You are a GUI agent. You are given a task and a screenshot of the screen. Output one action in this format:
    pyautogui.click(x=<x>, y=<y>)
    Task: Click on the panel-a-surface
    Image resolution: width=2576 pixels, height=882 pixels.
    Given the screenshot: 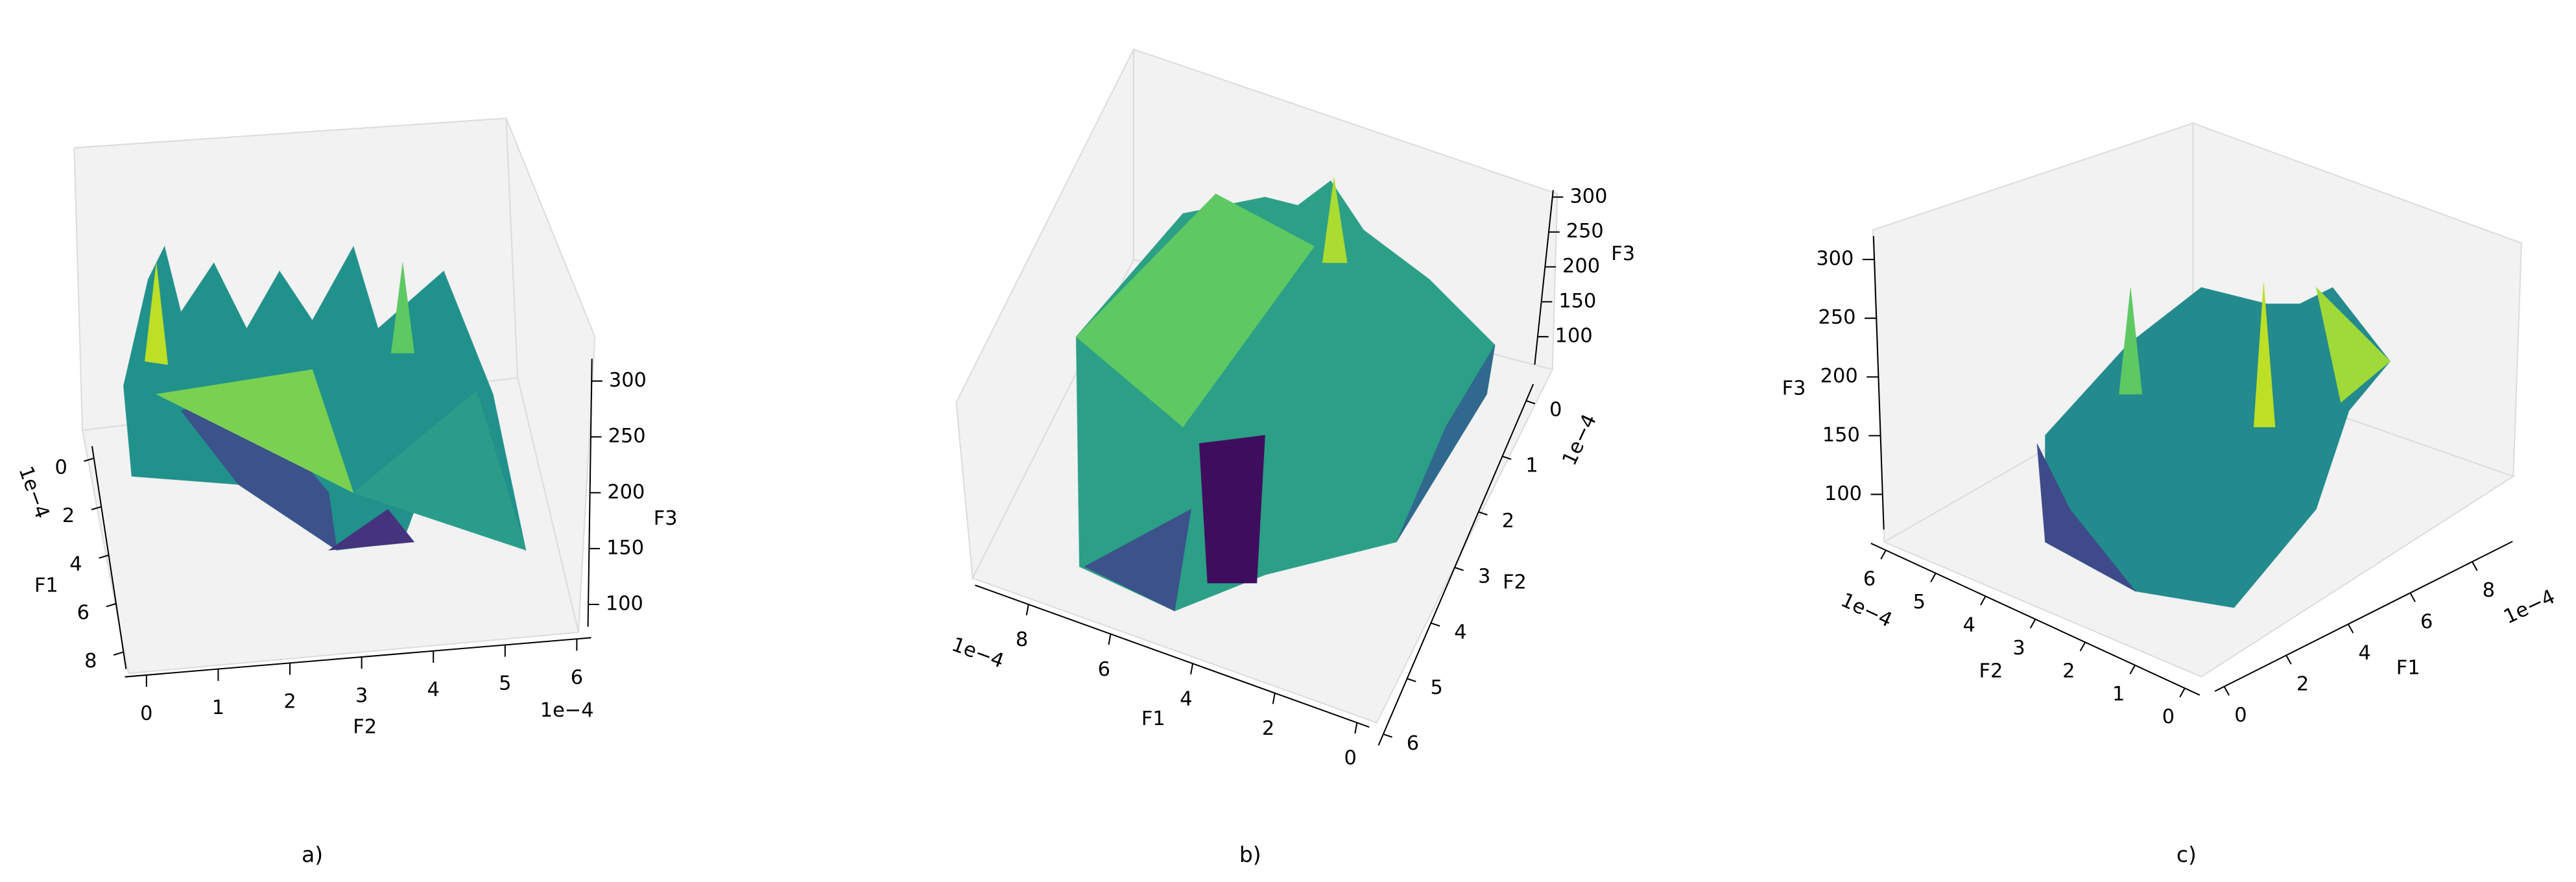 What is the action you would take?
    pyautogui.click(x=325, y=398)
    